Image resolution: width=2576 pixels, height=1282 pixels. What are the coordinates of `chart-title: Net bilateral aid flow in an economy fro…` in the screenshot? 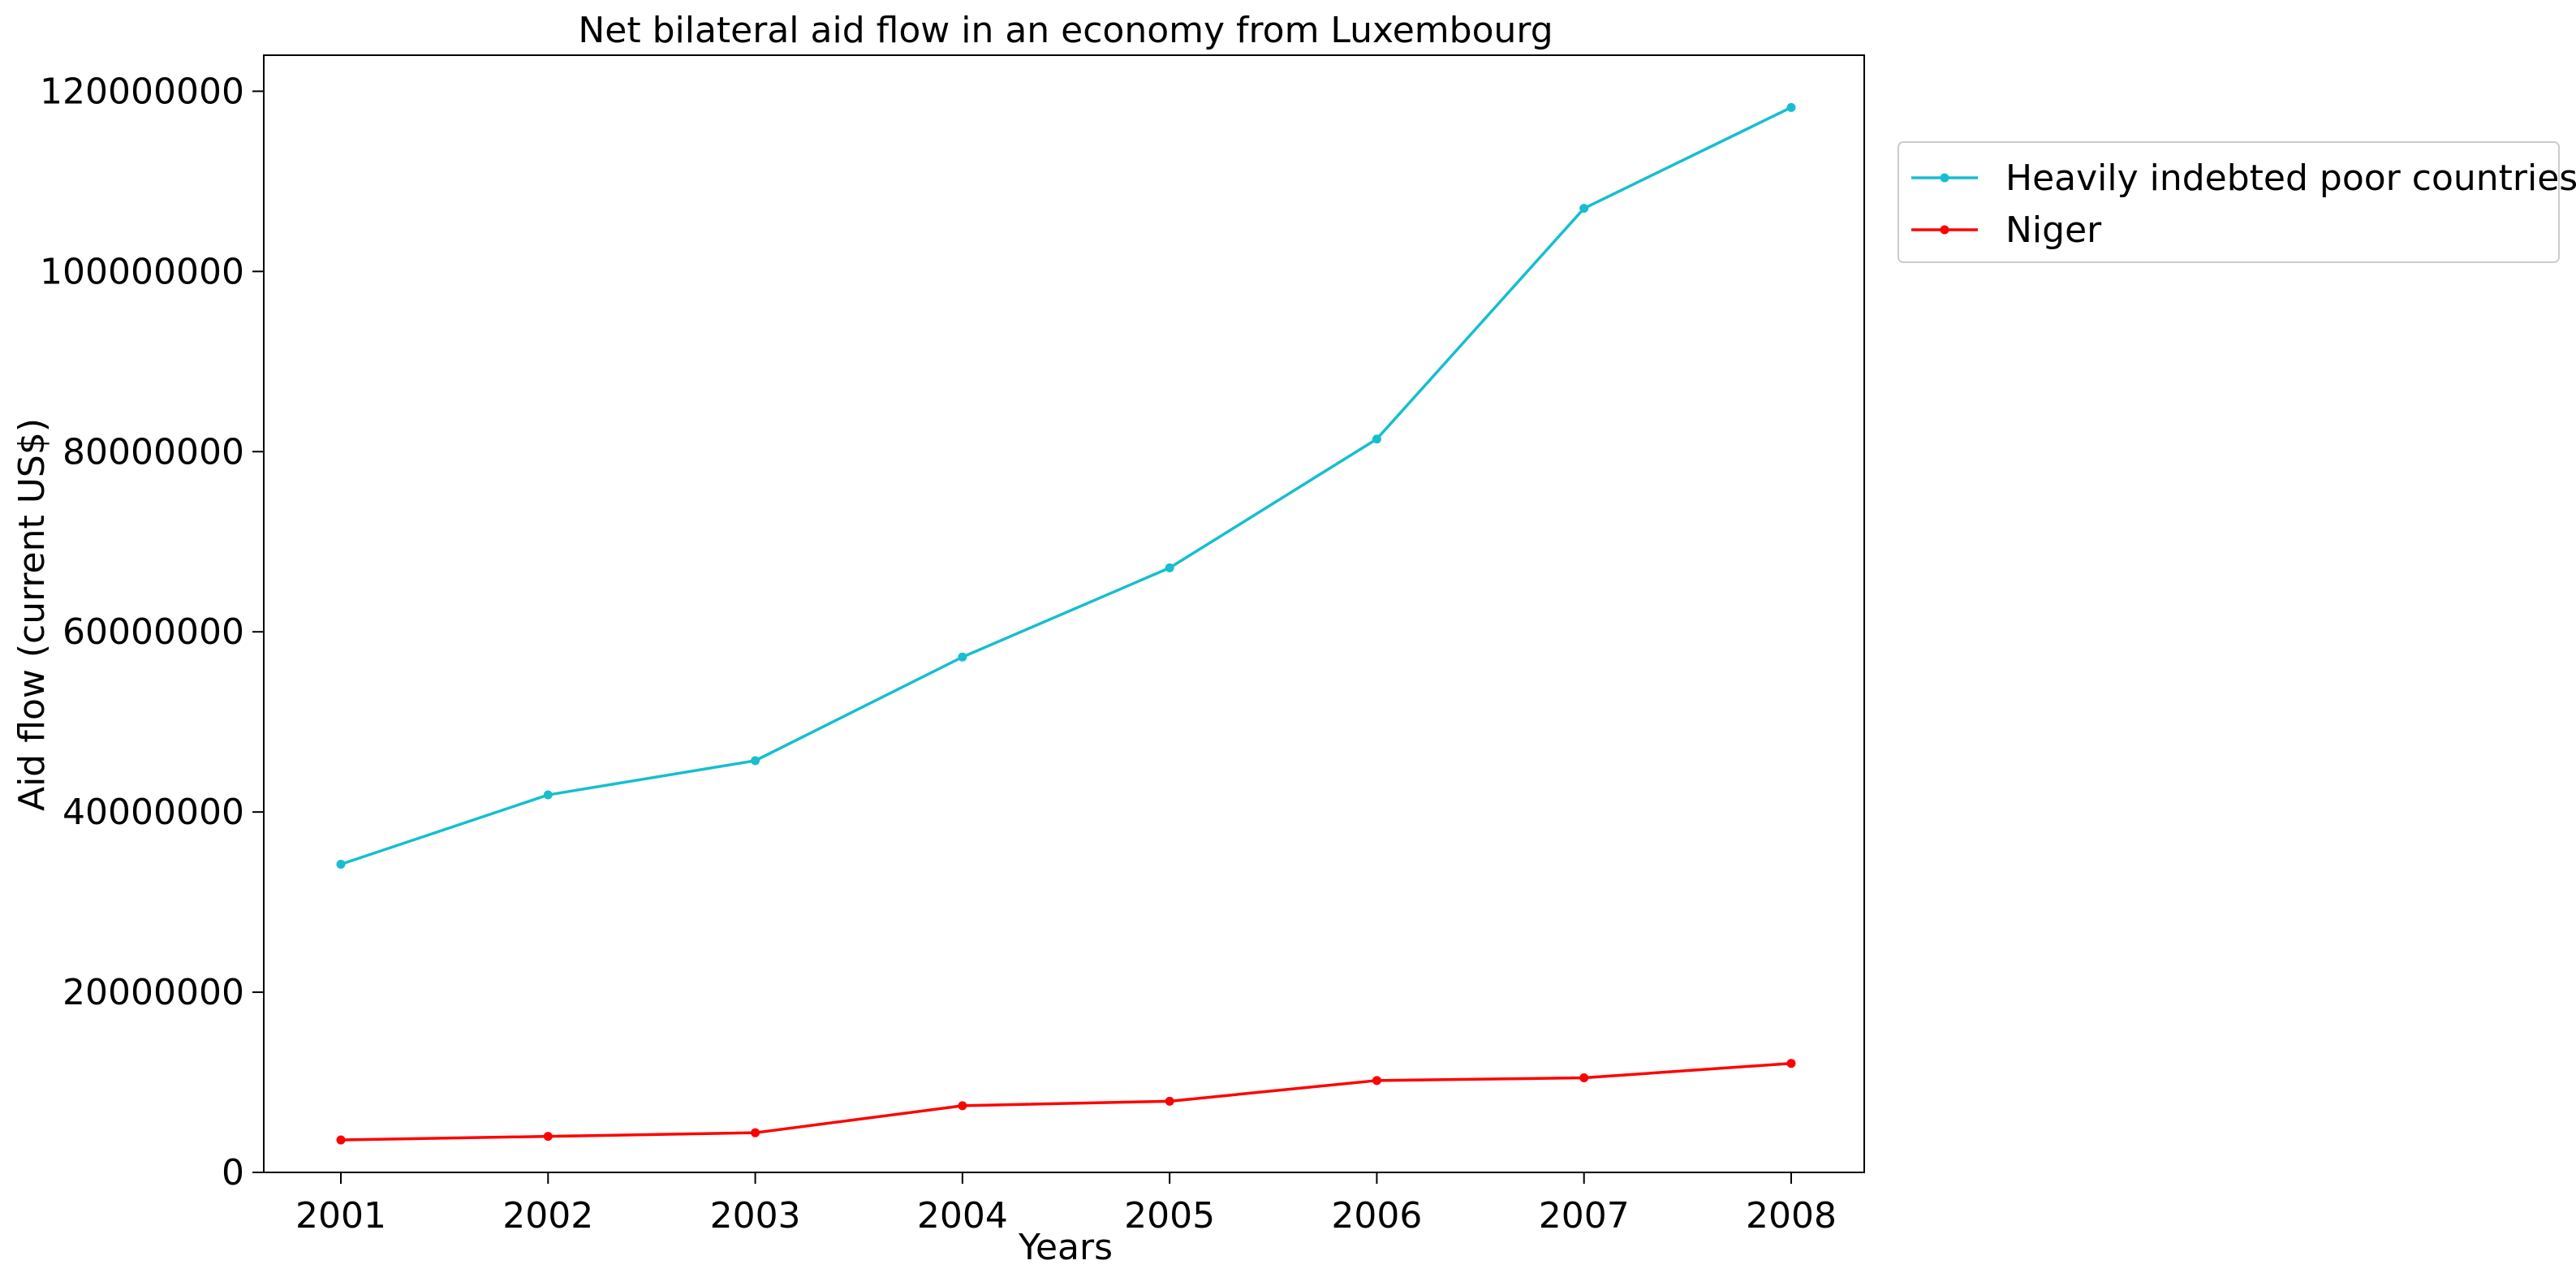 It's located at (1066, 30).